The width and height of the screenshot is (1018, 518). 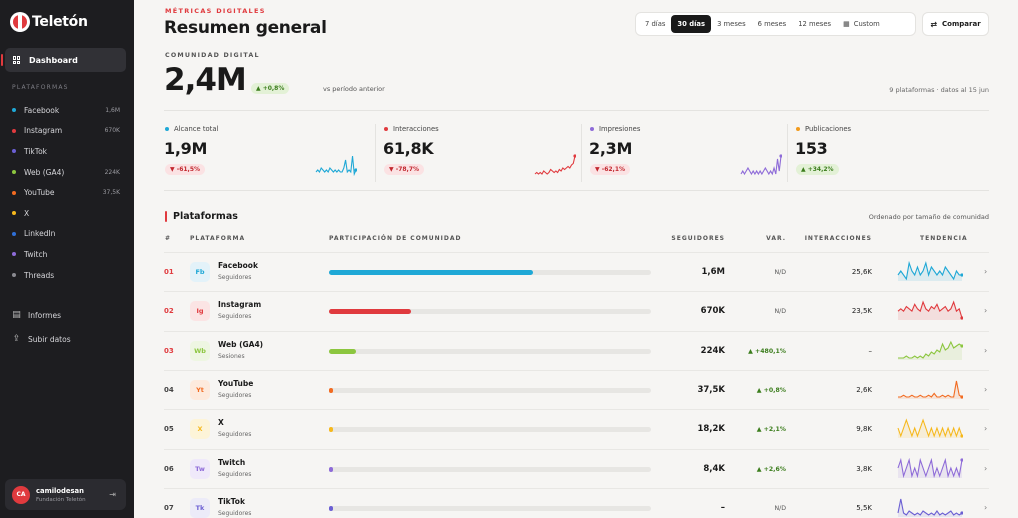 What do you see at coordinates (185, 169) in the screenshot?
I see `kpi-delta-badge: ▼ -61,5%` at bounding box center [185, 169].